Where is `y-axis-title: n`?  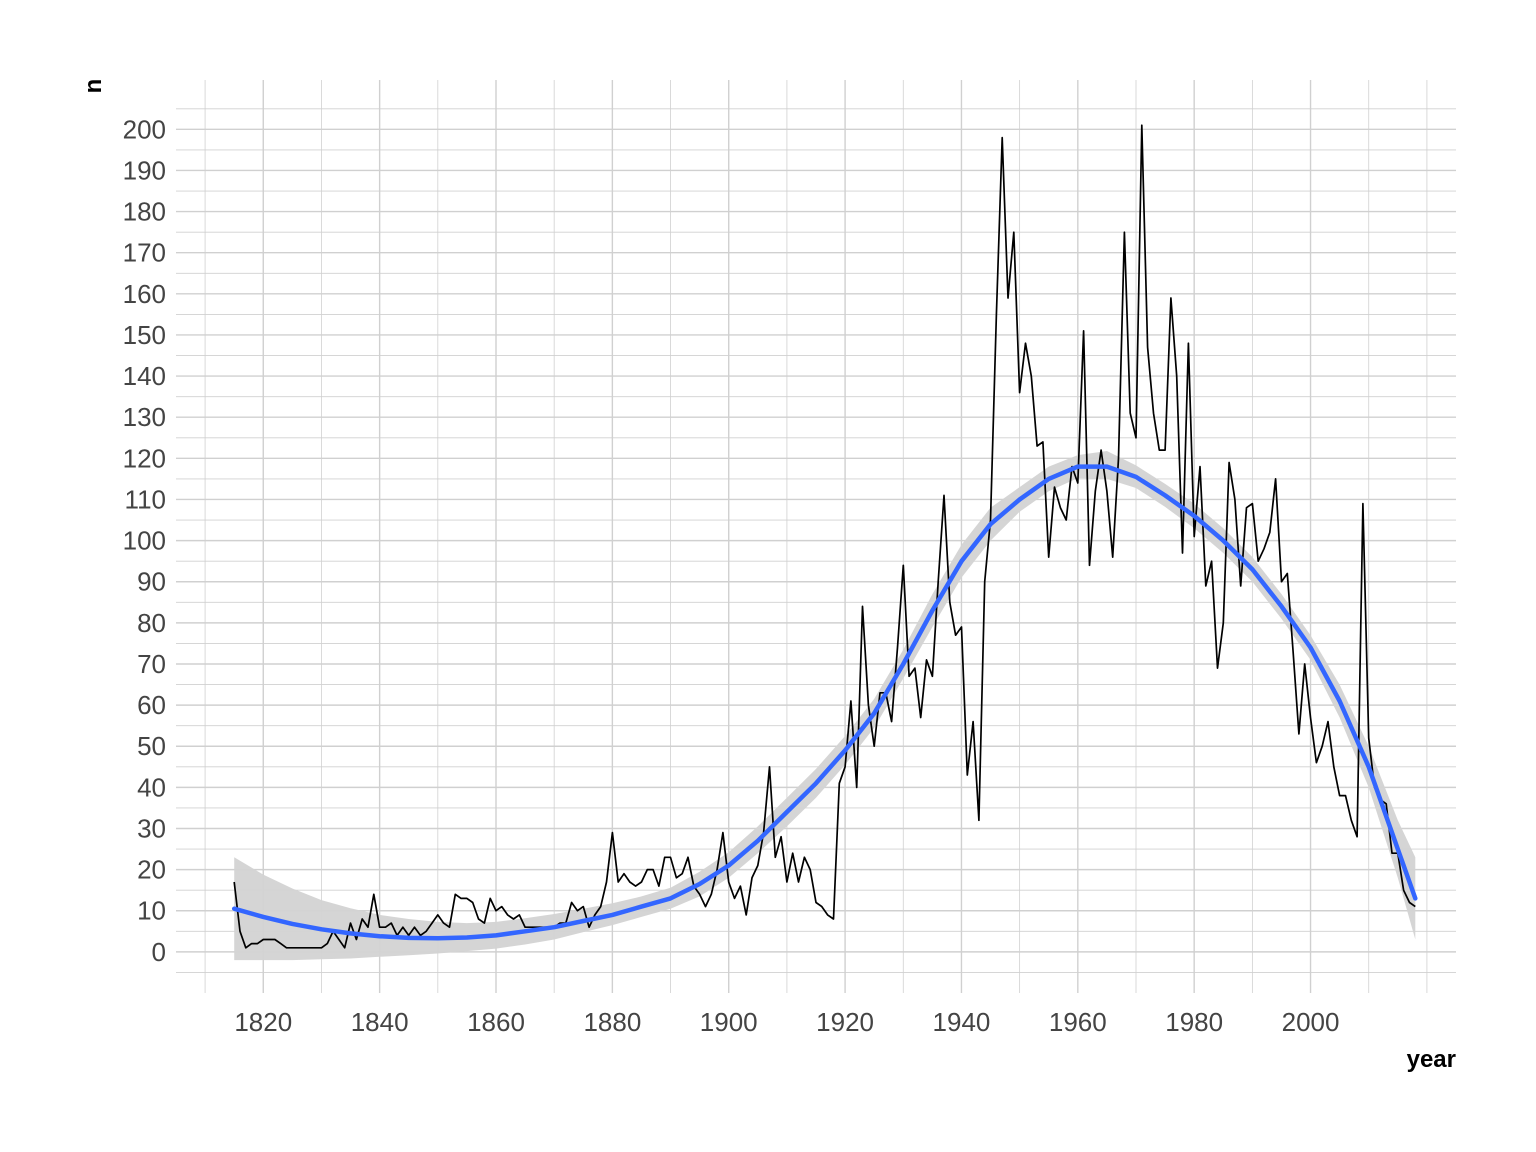 y-axis-title: n is located at coordinates (93, 86).